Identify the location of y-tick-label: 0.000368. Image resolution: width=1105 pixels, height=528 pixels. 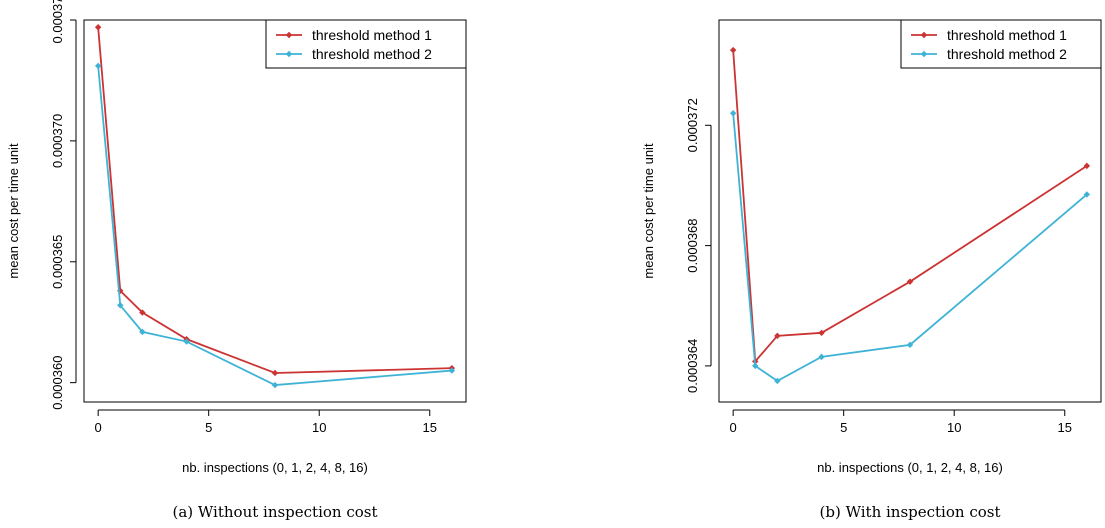
(692, 245).